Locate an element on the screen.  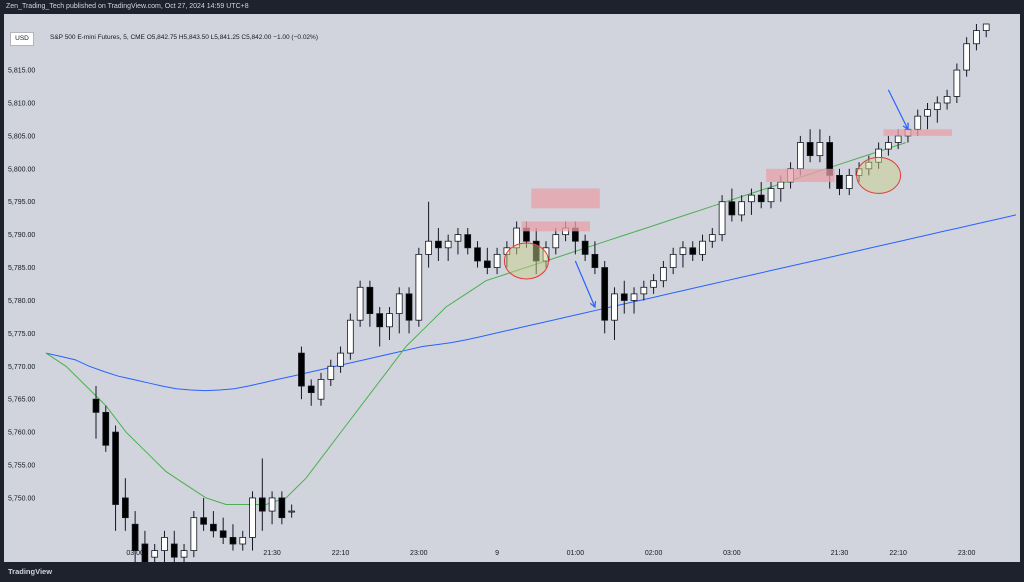
signal-arrow is located at coordinates (898, 109).